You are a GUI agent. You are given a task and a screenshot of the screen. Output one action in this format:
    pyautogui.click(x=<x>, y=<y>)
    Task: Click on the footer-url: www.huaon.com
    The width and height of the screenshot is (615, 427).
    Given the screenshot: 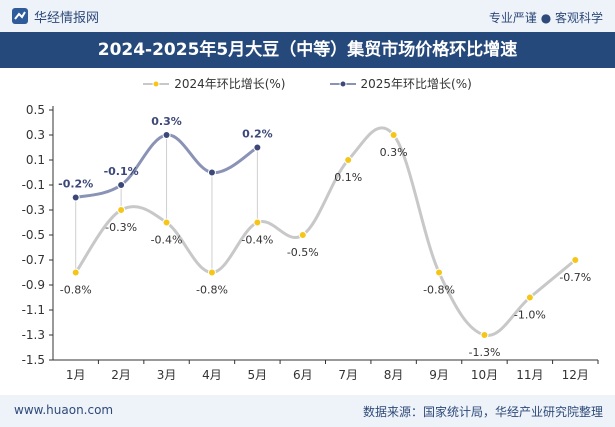 What is the action you would take?
    pyautogui.click(x=64, y=410)
    